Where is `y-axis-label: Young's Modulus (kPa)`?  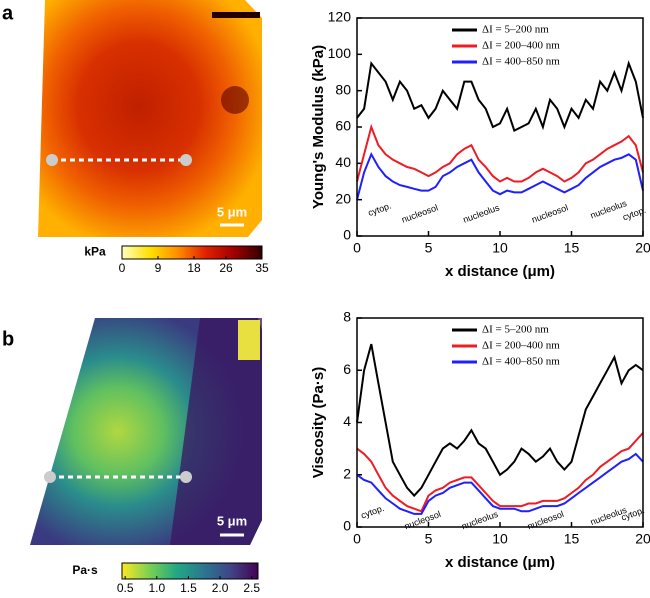 y-axis-label: Young's Modulus (kPa) is located at coordinates (318, 127).